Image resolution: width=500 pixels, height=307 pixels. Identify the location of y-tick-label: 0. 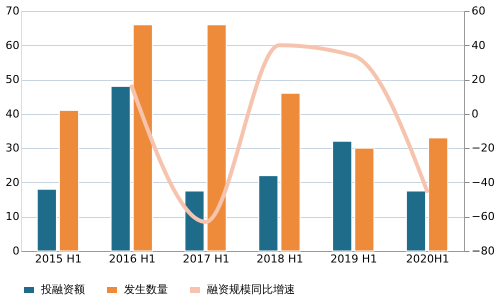
(16, 251).